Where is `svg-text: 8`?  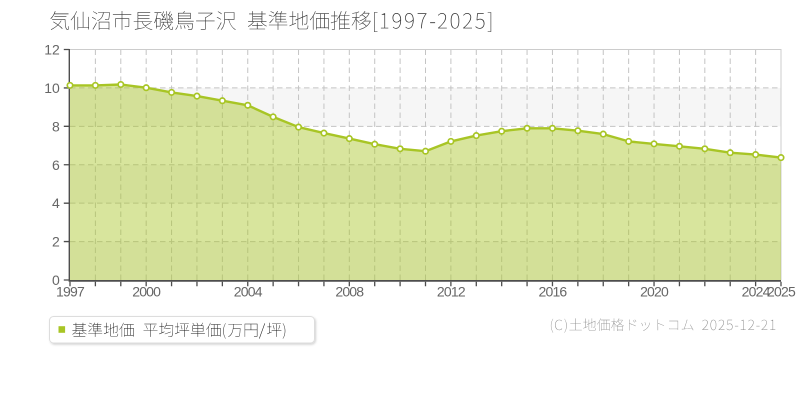
svg-text: 8 is located at coordinates (56, 126).